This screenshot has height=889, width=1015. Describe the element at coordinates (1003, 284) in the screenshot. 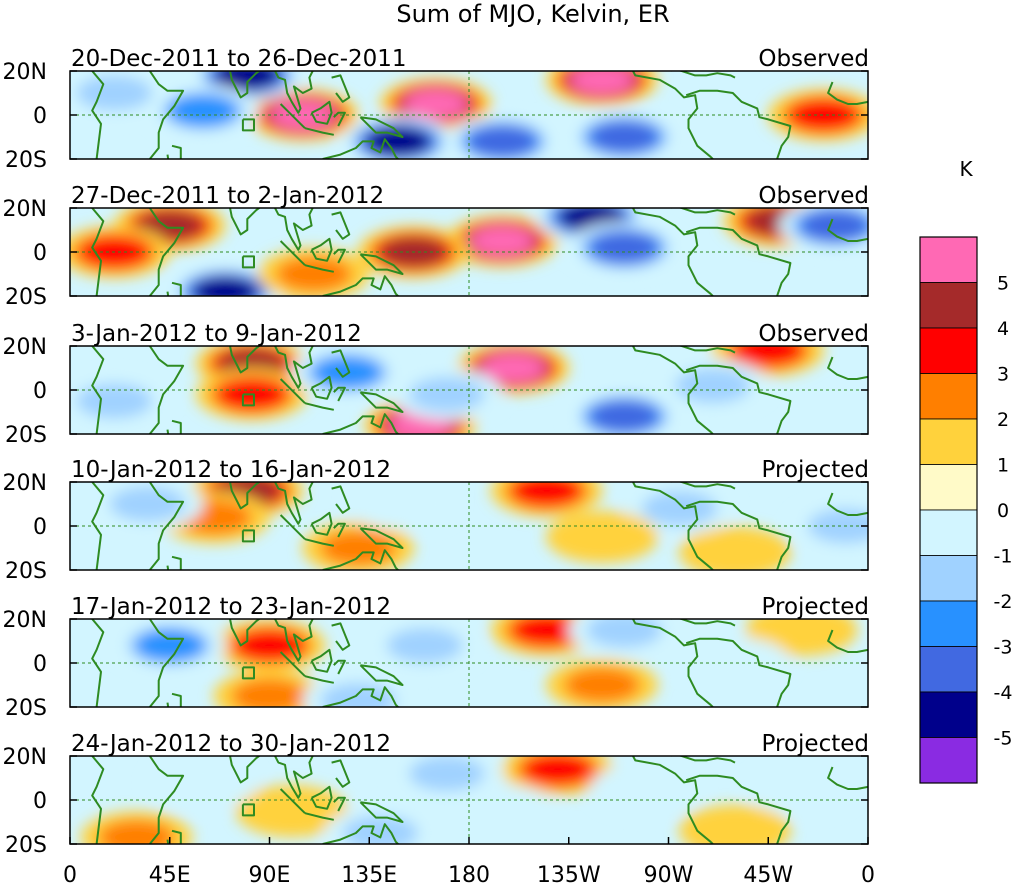

I see `colorbar-label: 5` at that location.